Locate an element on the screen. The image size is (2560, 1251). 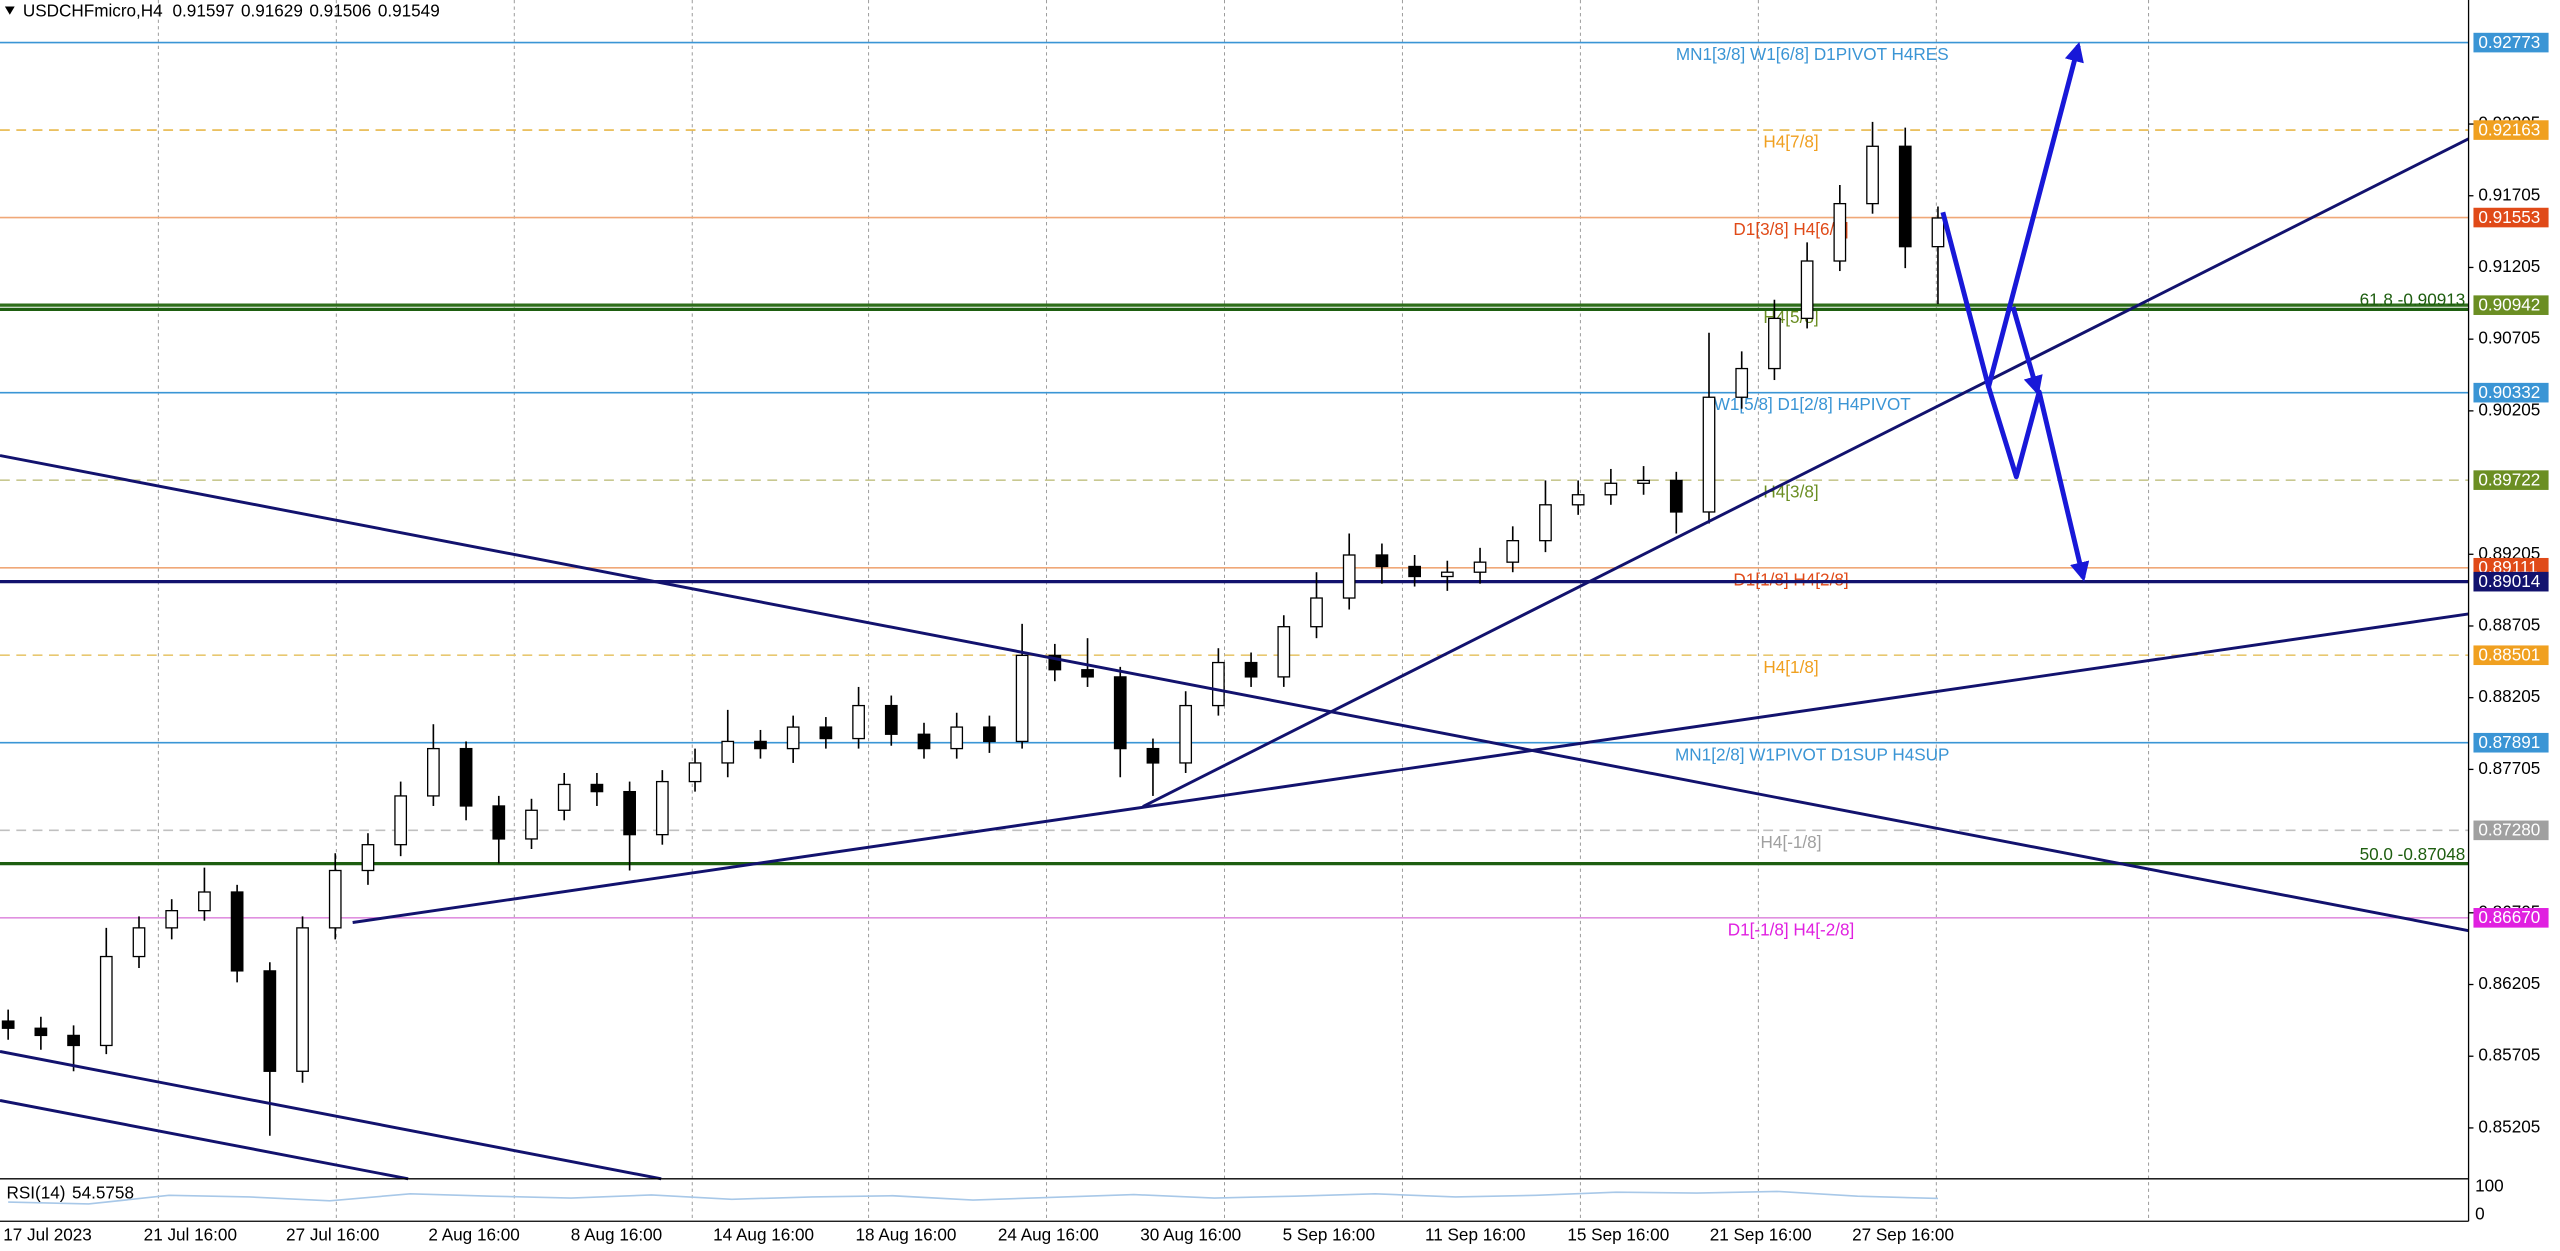
x-tick-label: 24 Aug 16:00 is located at coordinates (1048, 1235).